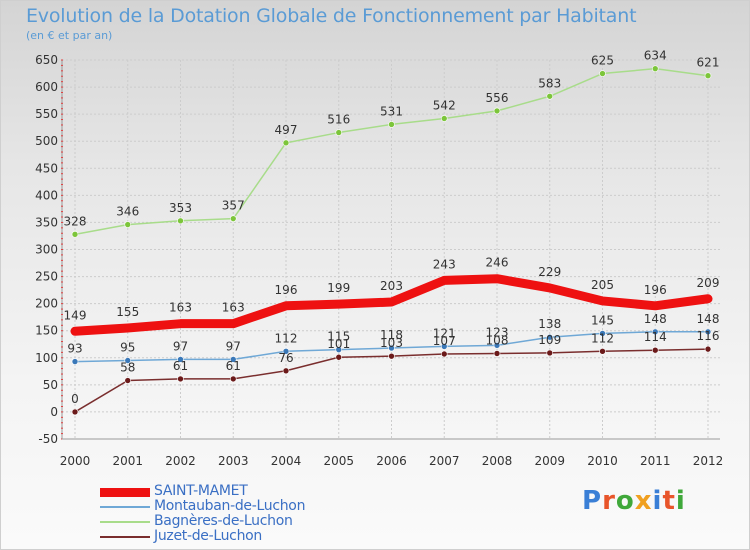  I want to click on x-tick-label: 2004, so click(286, 461).